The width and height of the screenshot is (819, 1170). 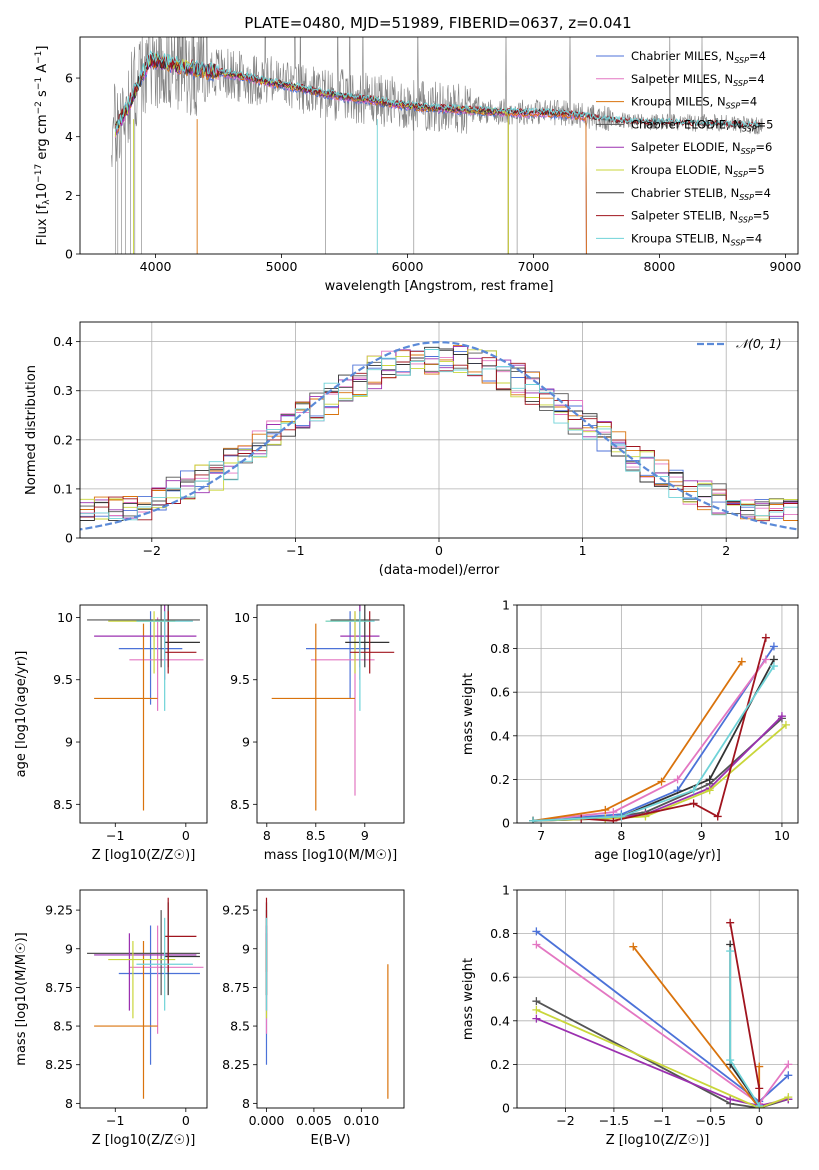 I want to click on y-tick-label: 0.6, so click(x=500, y=977).